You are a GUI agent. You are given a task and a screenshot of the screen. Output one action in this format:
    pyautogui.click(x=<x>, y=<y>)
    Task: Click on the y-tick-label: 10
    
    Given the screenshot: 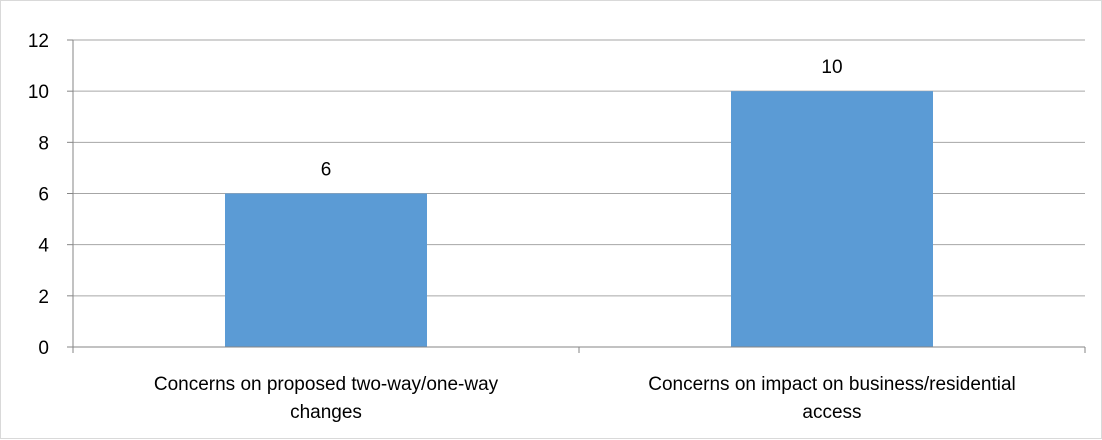 What is the action you would take?
    pyautogui.click(x=38, y=92)
    